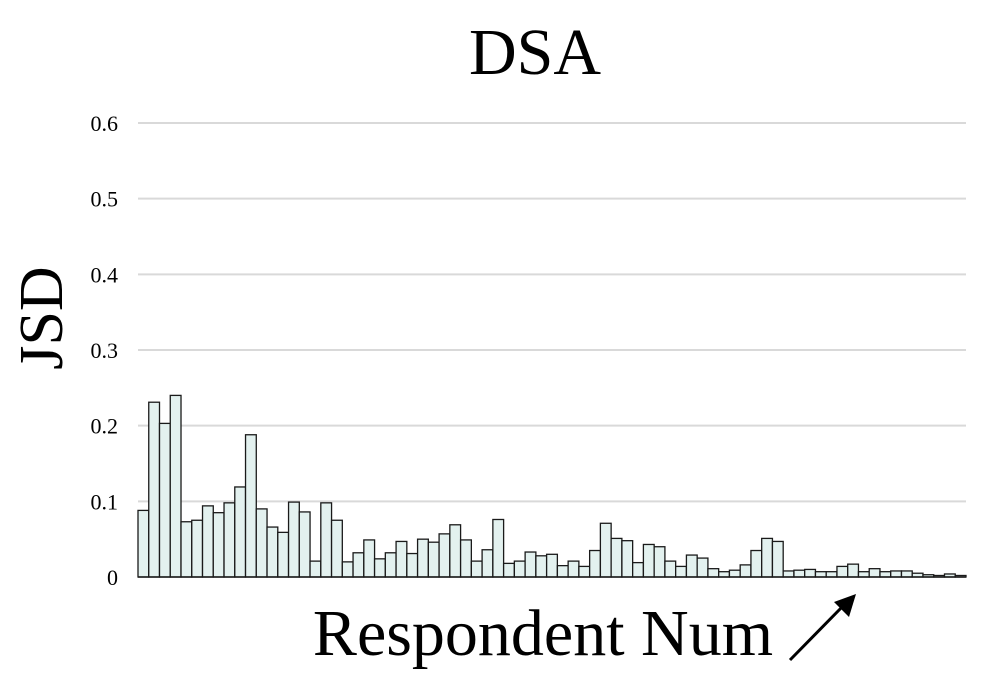 The height and width of the screenshot is (691, 998). I want to click on y-tick-label: 0.1, so click(105, 501).